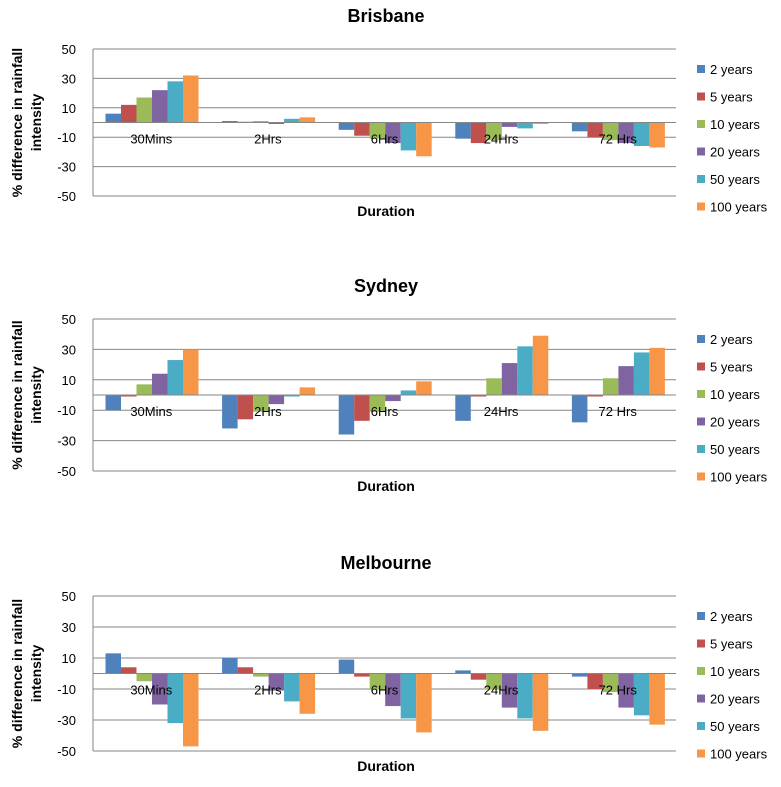 This screenshot has width=781, height=787. I want to click on chart-title: Sydney, so click(386, 286).